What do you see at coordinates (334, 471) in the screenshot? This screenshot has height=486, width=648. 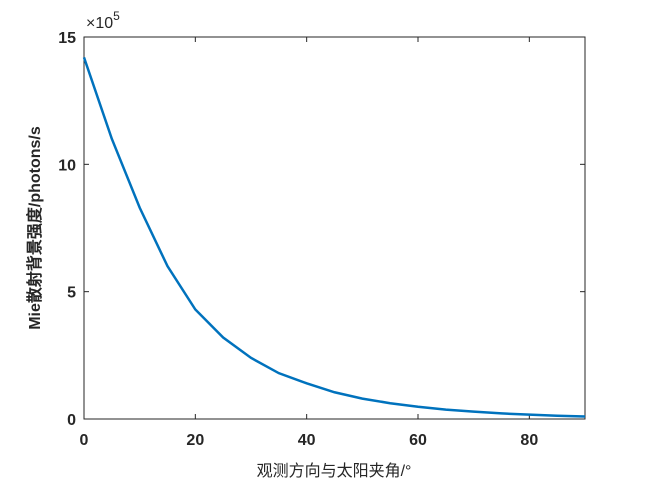 I see `x-axis-label: 观测方向与太阳夹角/°` at bounding box center [334, 471].